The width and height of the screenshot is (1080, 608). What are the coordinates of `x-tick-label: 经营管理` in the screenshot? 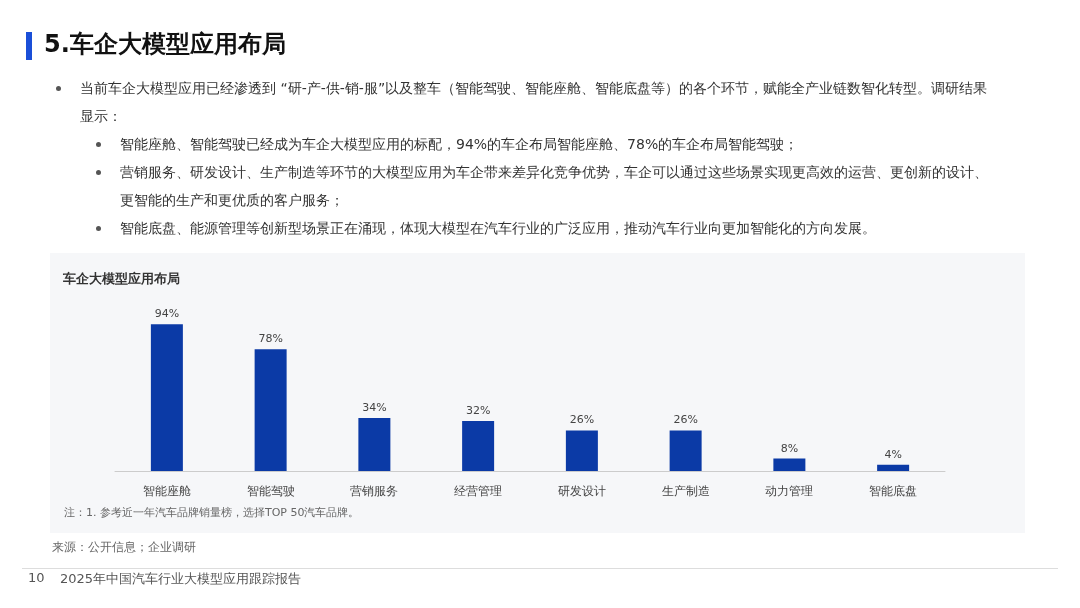 It's located at (478, 491).